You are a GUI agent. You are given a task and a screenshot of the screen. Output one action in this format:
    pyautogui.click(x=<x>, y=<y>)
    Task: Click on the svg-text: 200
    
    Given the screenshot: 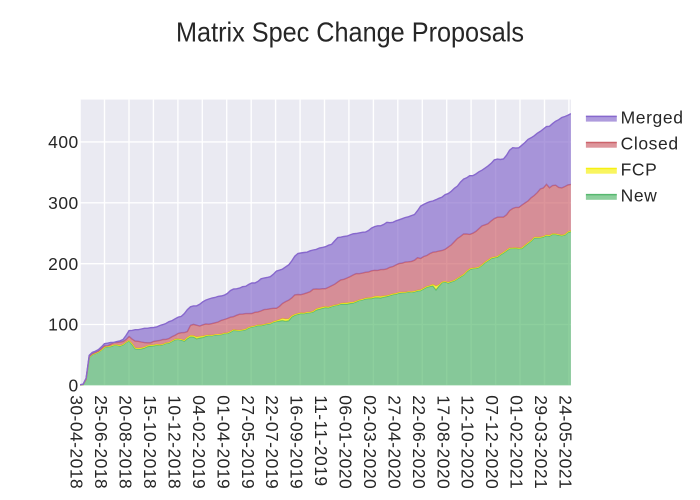 What is the action you would take?
    pyautogui.click(x=63, y=264)
    